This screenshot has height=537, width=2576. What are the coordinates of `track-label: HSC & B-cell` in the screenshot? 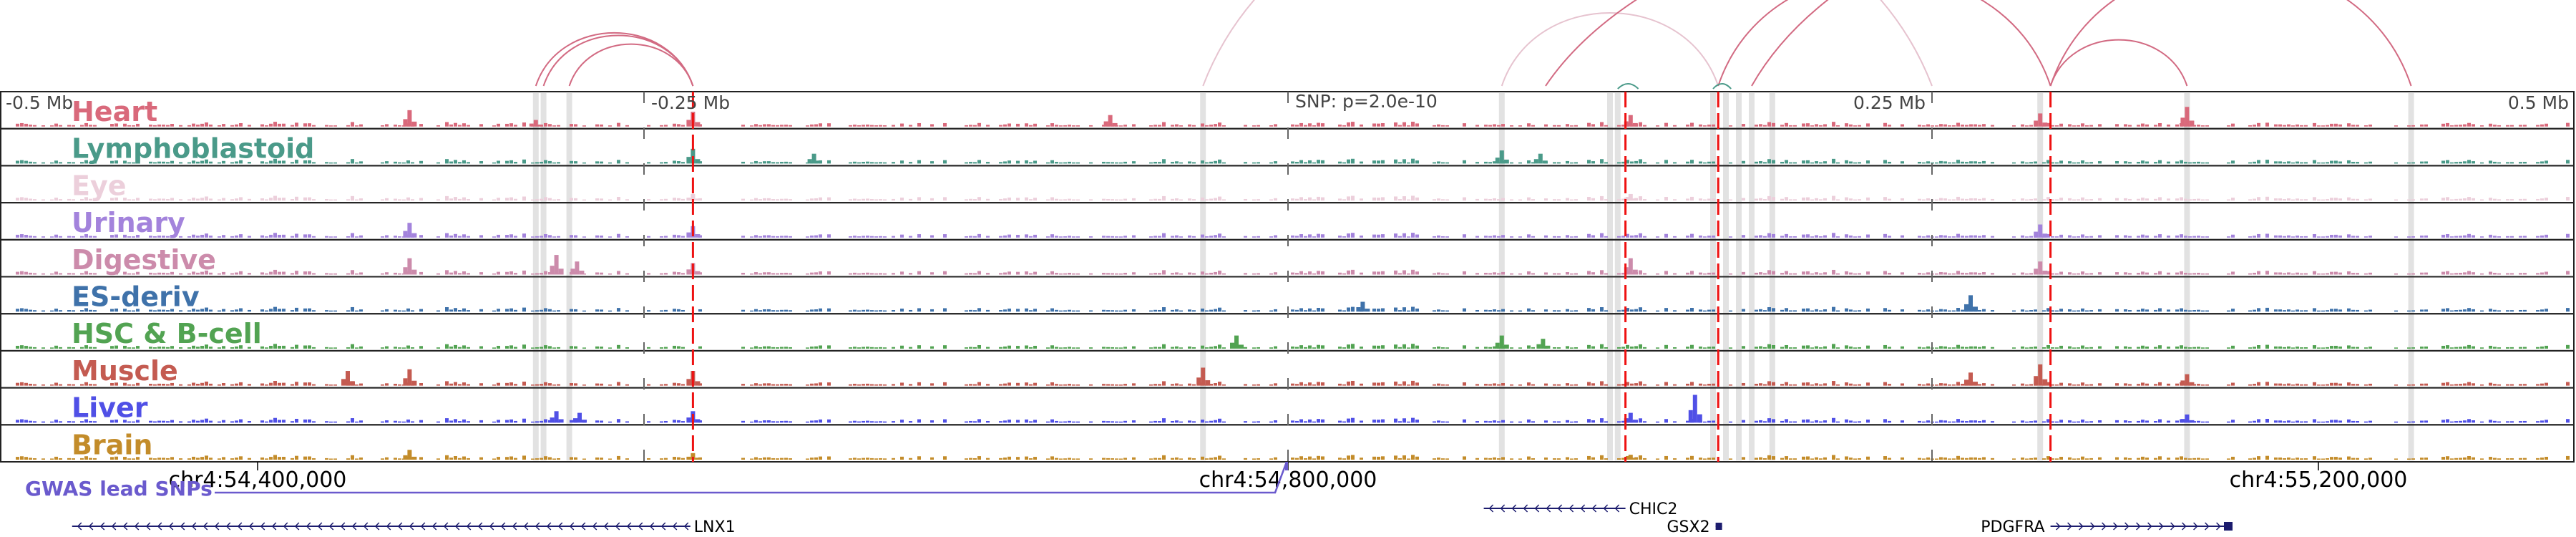 It's located at (167, 333).